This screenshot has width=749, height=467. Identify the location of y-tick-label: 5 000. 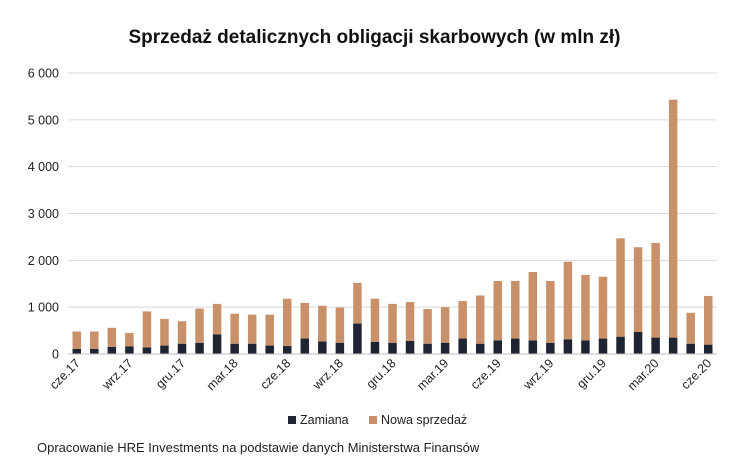
(43, 120).